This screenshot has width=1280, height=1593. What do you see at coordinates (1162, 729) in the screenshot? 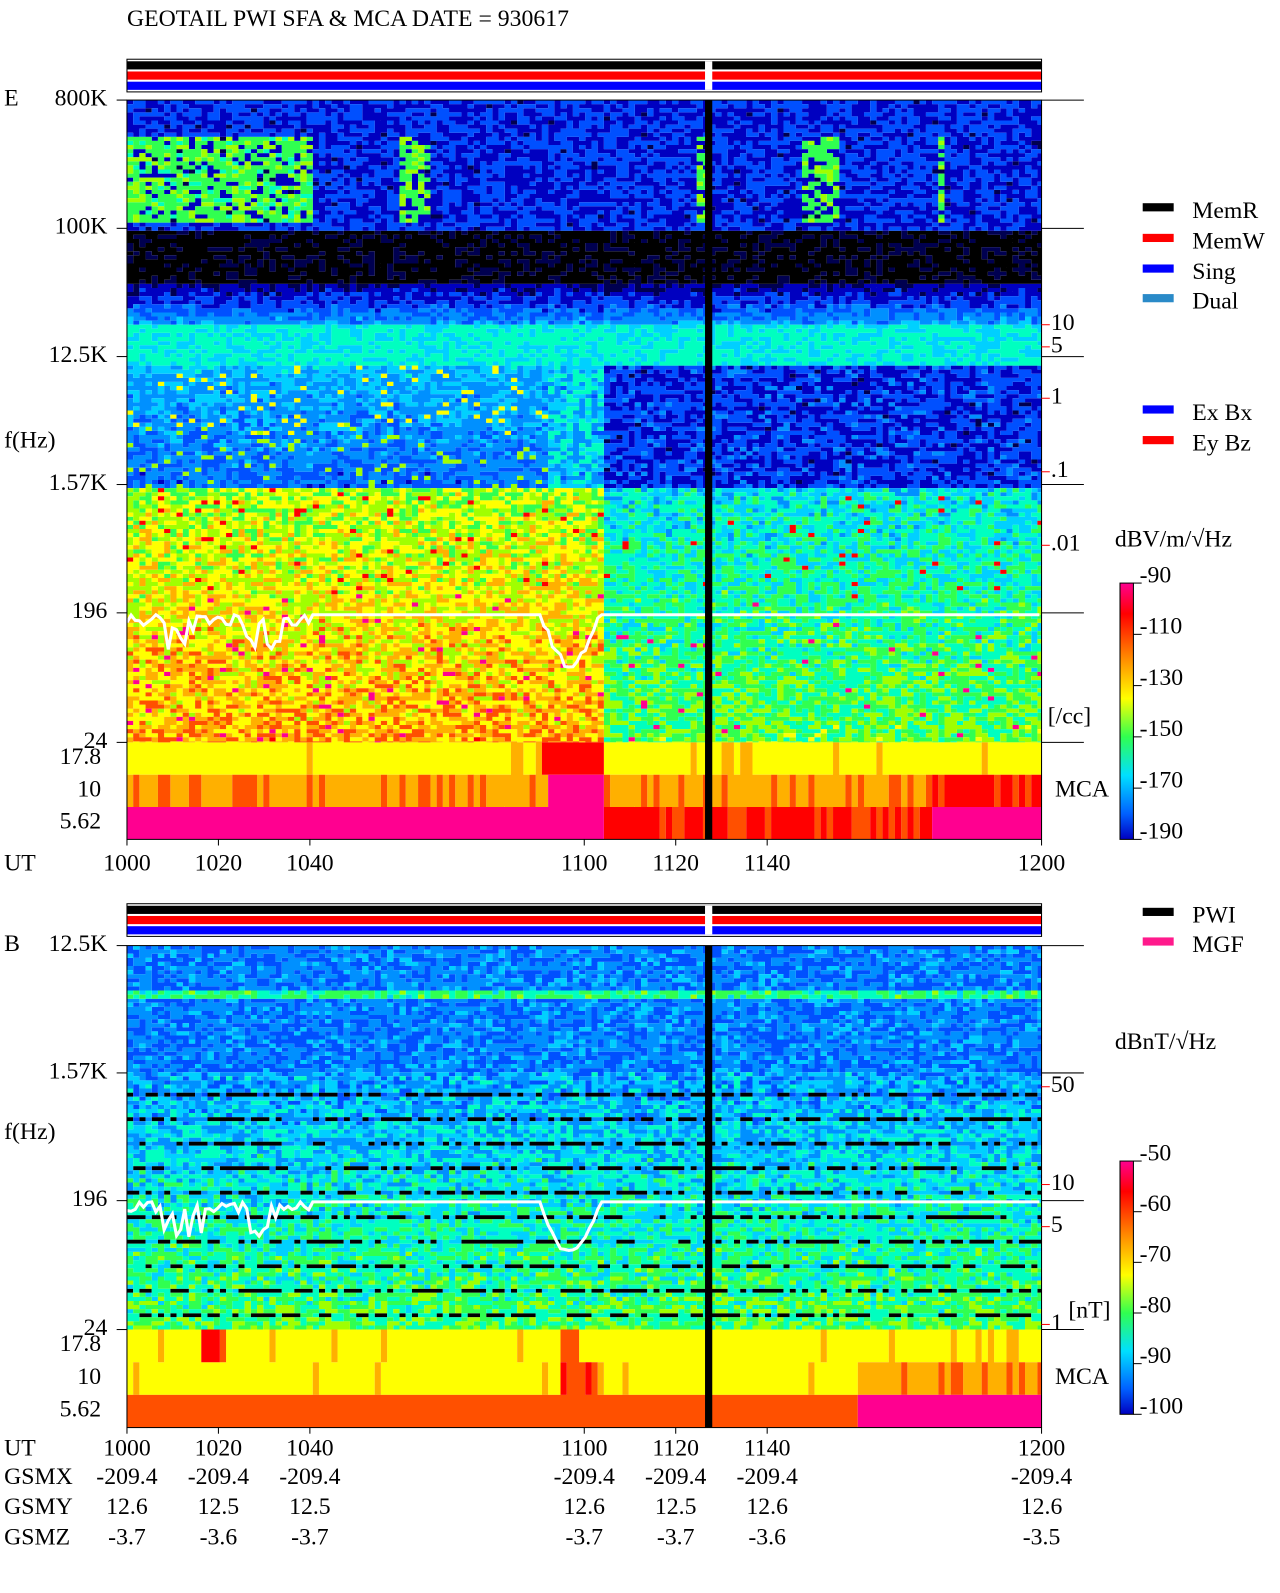
I see `colorbar-tick-label: -150` at bounding box center [1162, 729].